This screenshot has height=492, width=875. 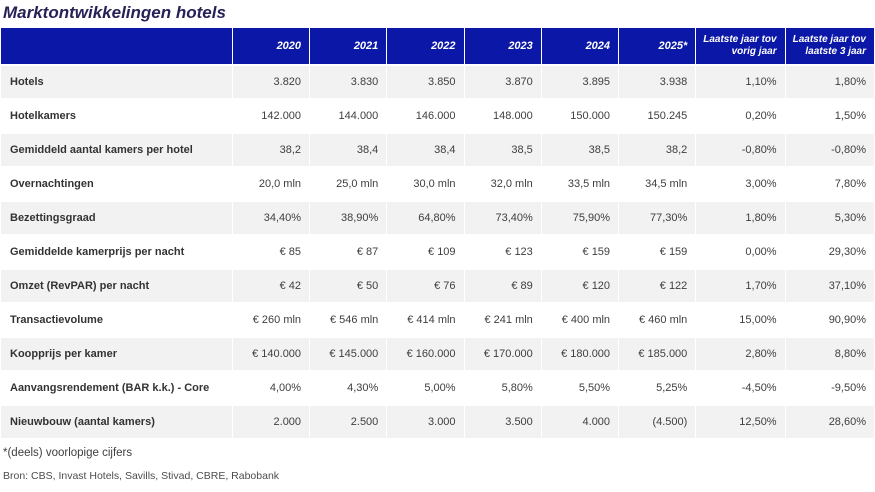 What do you see at coordinates (271, 320) in the screenshot?
I see `table-cell: € 260 mln` at bounding box center [271, 320].